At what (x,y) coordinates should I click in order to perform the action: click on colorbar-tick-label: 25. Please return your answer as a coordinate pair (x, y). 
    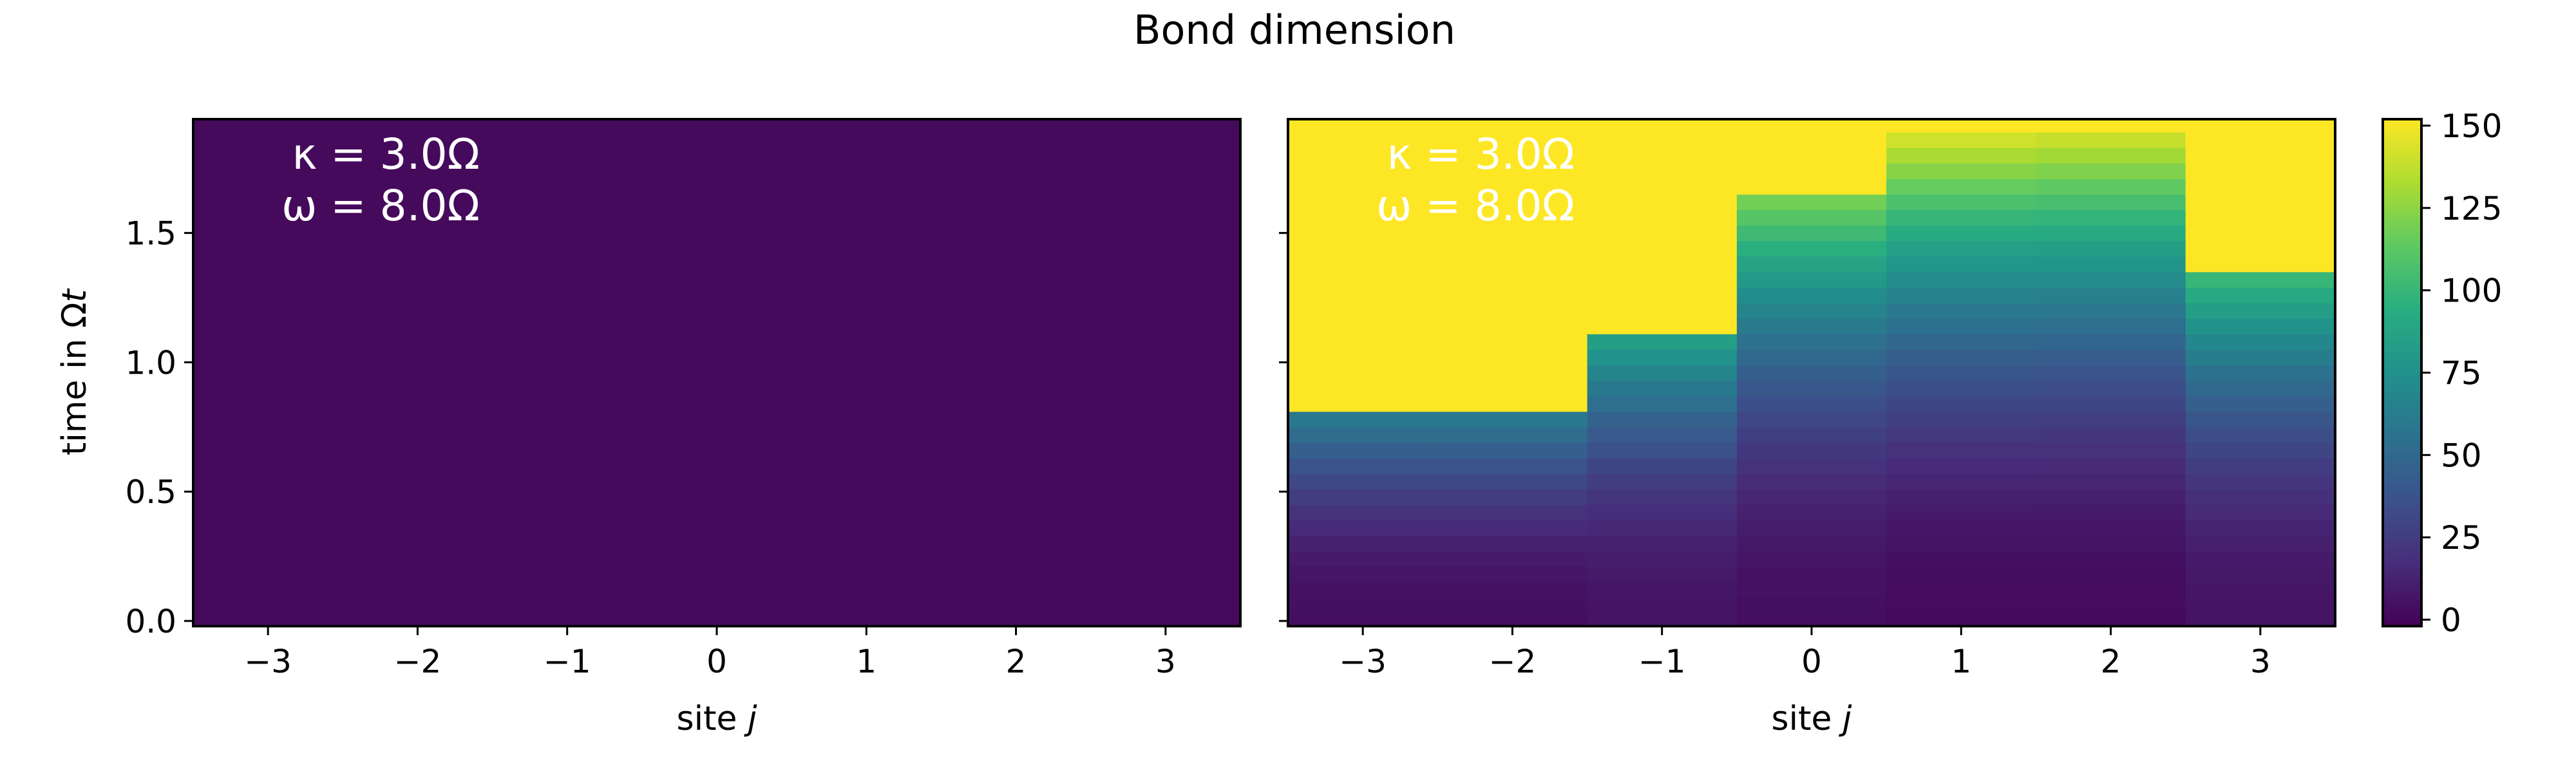
    Looking at the image, I should click on (2461, 538).